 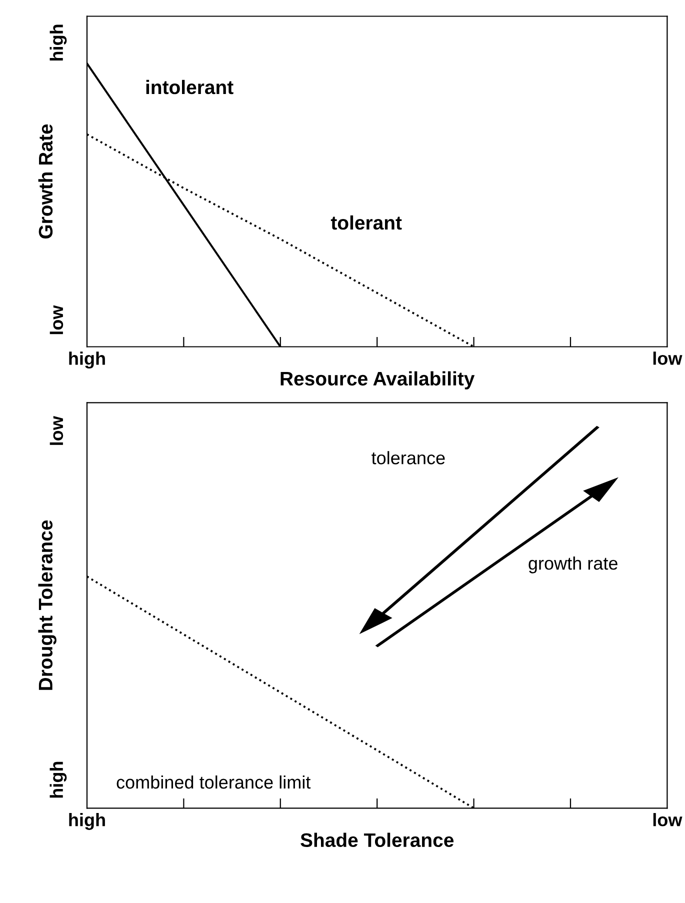 What do you see at coordinates (573, 565) in the screenshot?
I see `text: growth rate` at bounding box center [573, 565].